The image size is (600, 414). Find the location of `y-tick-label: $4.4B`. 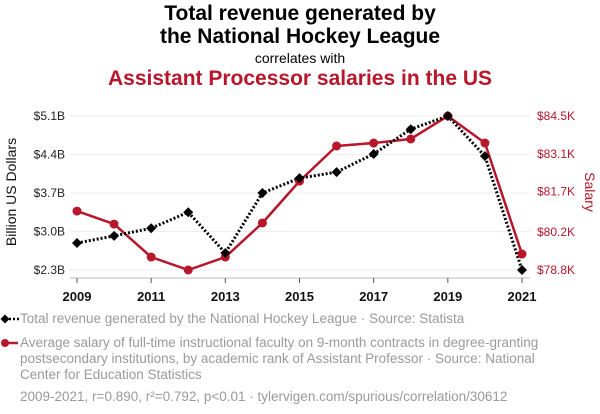

y-tick-label: $4.4B is located at coordinates (49, 155).